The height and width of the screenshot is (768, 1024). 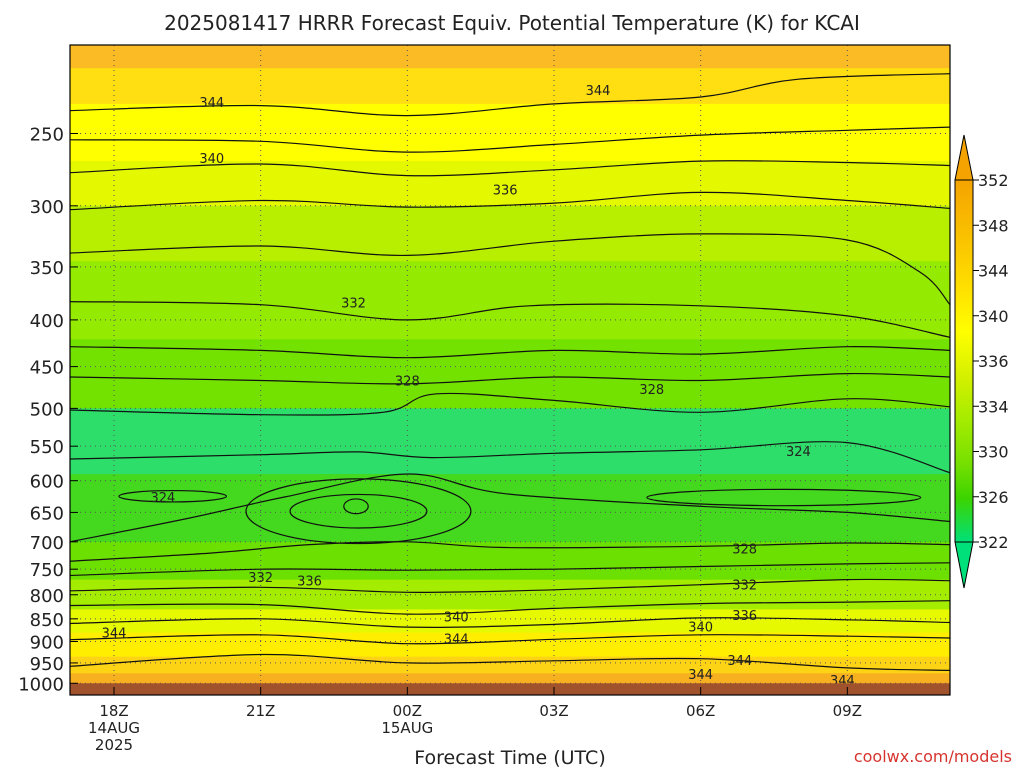 What do you see at coordinates (260, 711) in the screenshot?
I see `x-tick-label-3-0: 21Z` at bounding box center [260, 711].